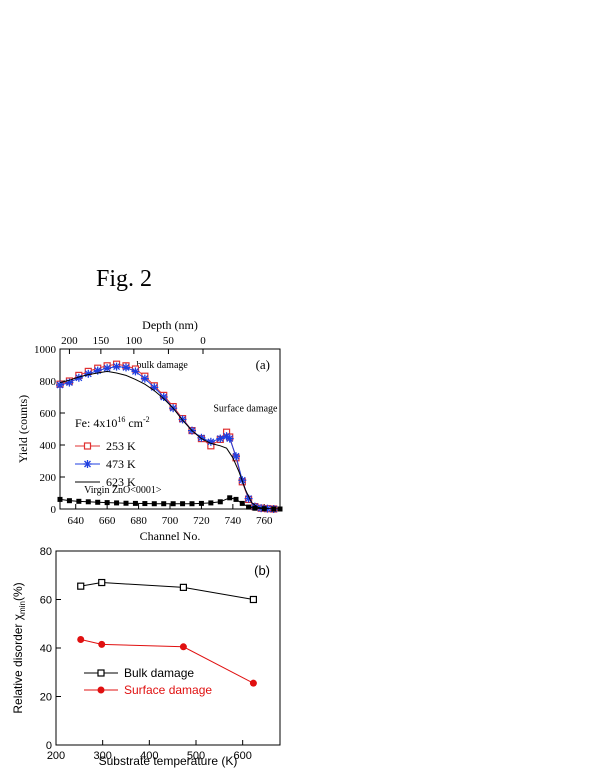  Describe the element at coordinates (46, 552) in the screenshot. I see `panel-b-y-tick-label: 80` at that location.